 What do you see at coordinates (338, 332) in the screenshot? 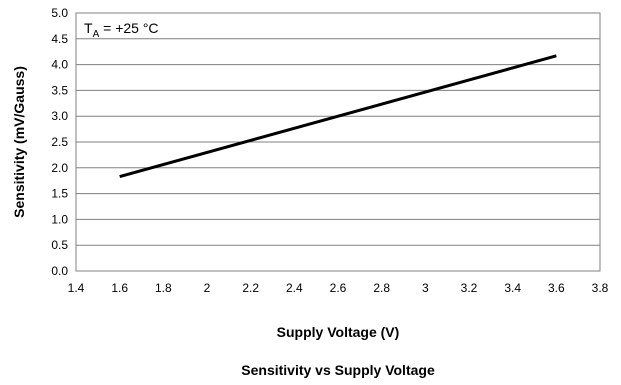
I see `x-axis-title: Supply Voltage (V)` at bounding box center [338, 332].